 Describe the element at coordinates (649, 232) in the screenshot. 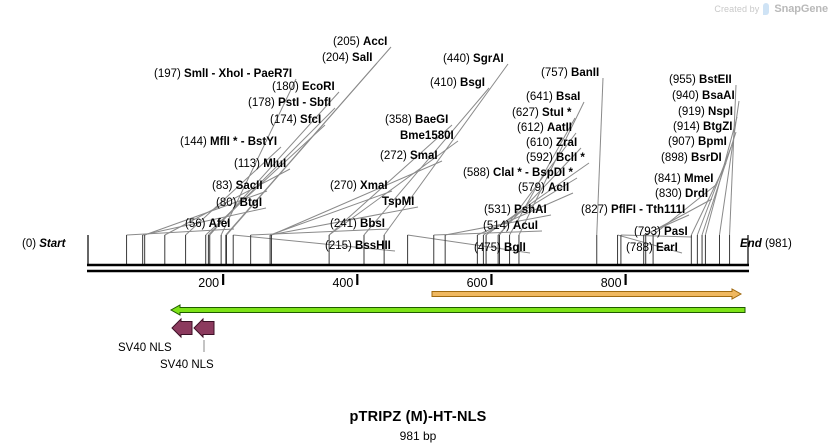

I see `site-position: (793)` at that location.